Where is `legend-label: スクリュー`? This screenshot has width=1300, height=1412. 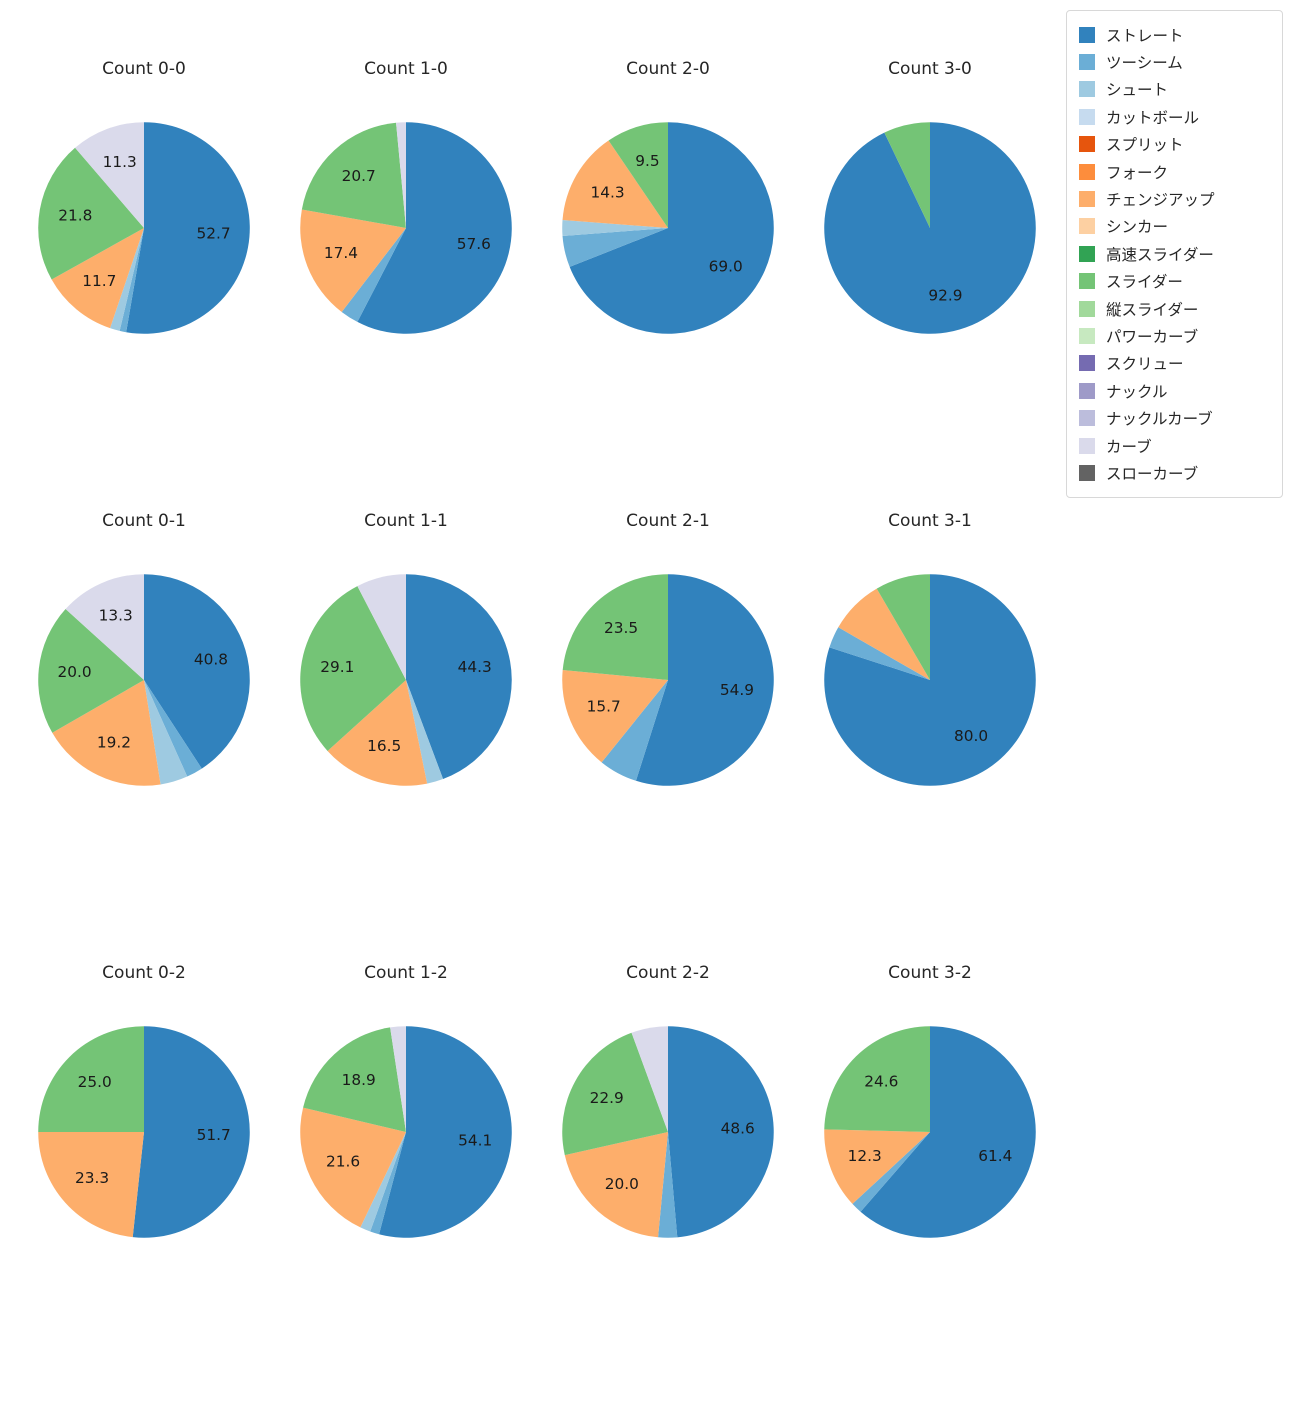 legend-label: スクリュー is located at coordinates (1145, 364).